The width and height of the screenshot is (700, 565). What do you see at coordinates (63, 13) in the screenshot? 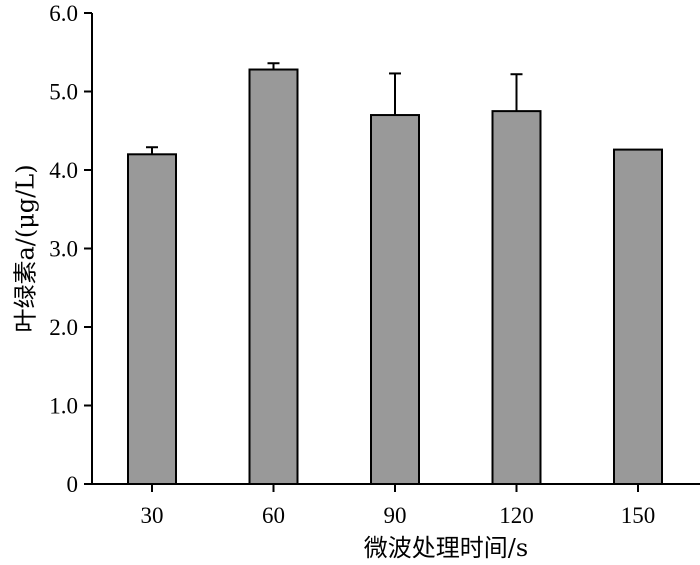
I see `y-tick-label: 6.0` at bounding box center [63, 13].